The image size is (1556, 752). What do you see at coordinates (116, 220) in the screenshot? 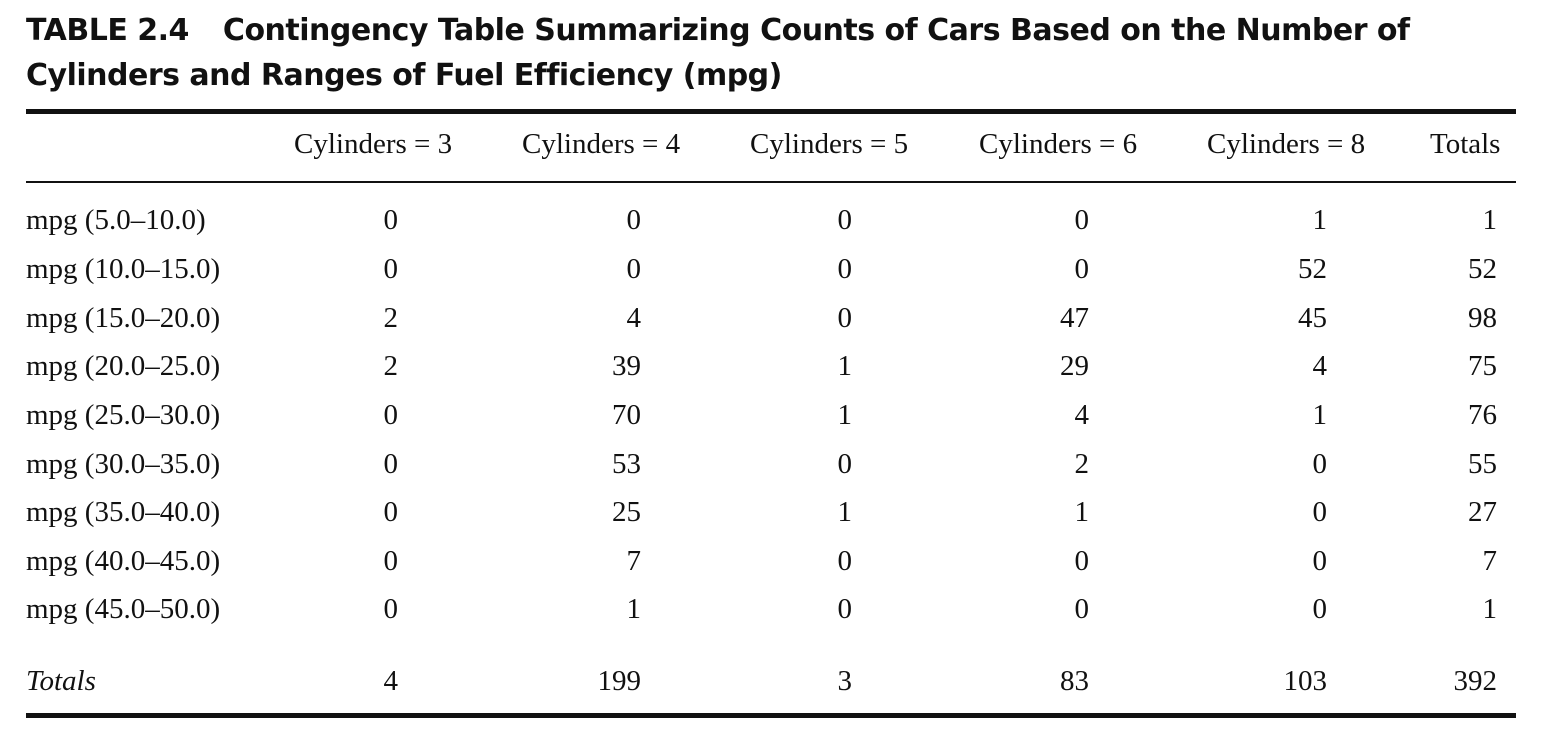
I see `row-label: mpg (5.0–10.0)` at bounding box center [116, 220].